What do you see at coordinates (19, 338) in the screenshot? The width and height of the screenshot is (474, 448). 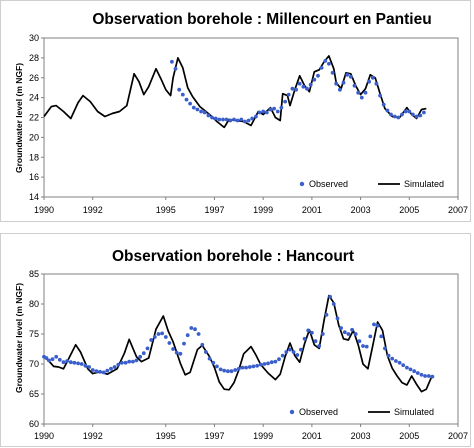 I see `y-axis-label: Groundwater level (m NGF)` at bounding box center [19, 338].